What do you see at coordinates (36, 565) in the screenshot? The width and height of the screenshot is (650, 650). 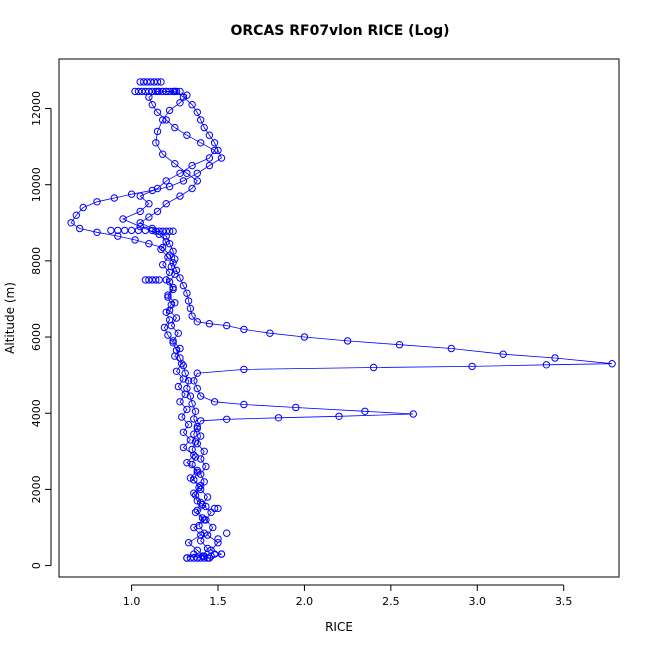 I see `y-tick-label: 0` at bounding box center [36, 565].